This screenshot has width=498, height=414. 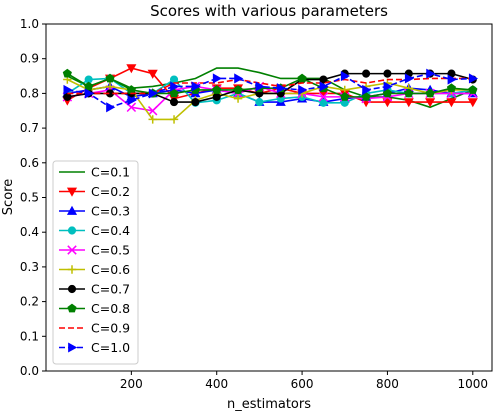 I want to click on x-axis-label: n_estimators, so click(x=269, y=404).